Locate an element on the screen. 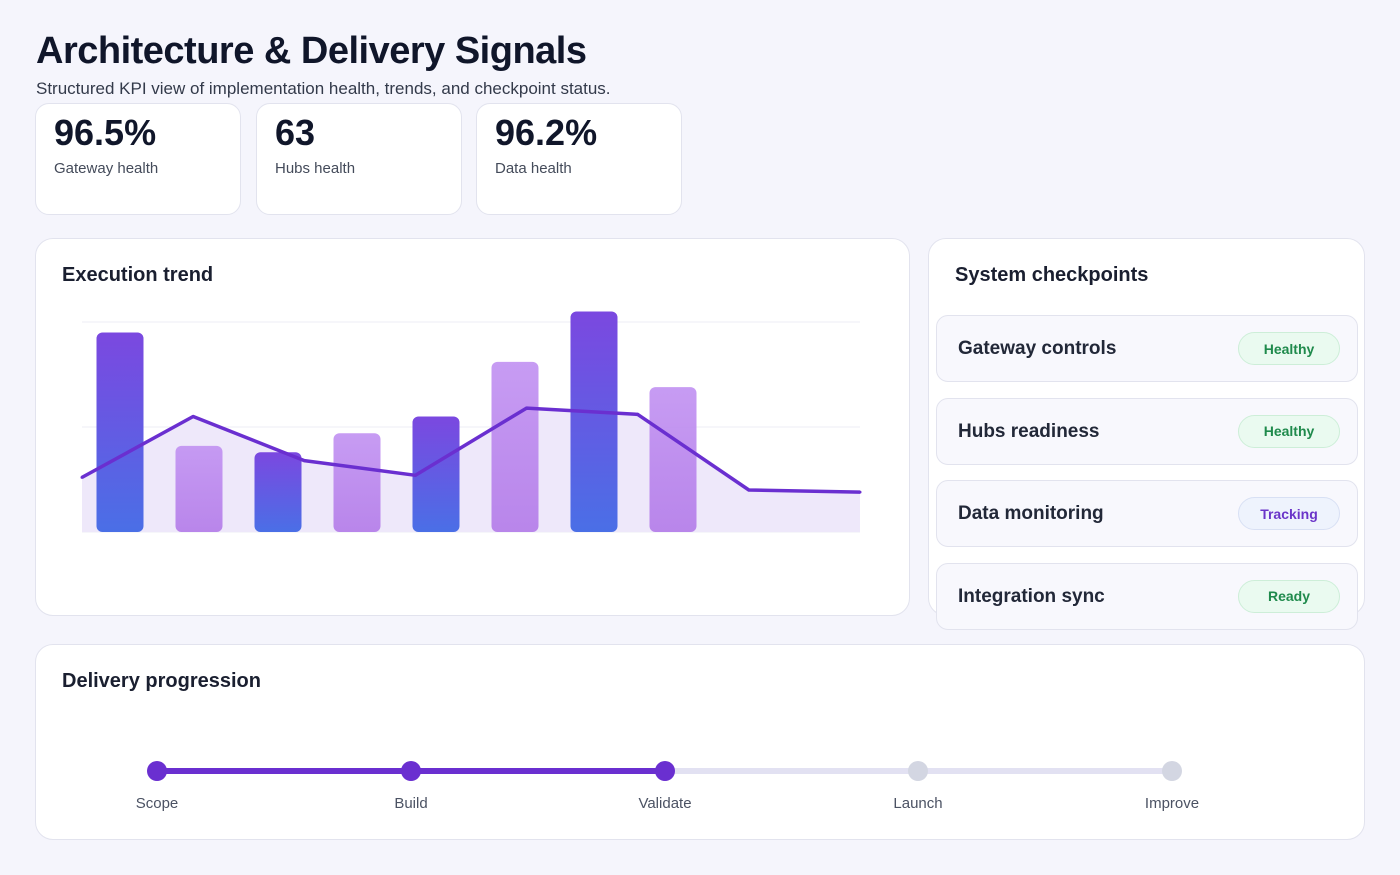 This screenshot has width=1400, height=875. card-title: Execution trend is located at coordinates (138, 275).